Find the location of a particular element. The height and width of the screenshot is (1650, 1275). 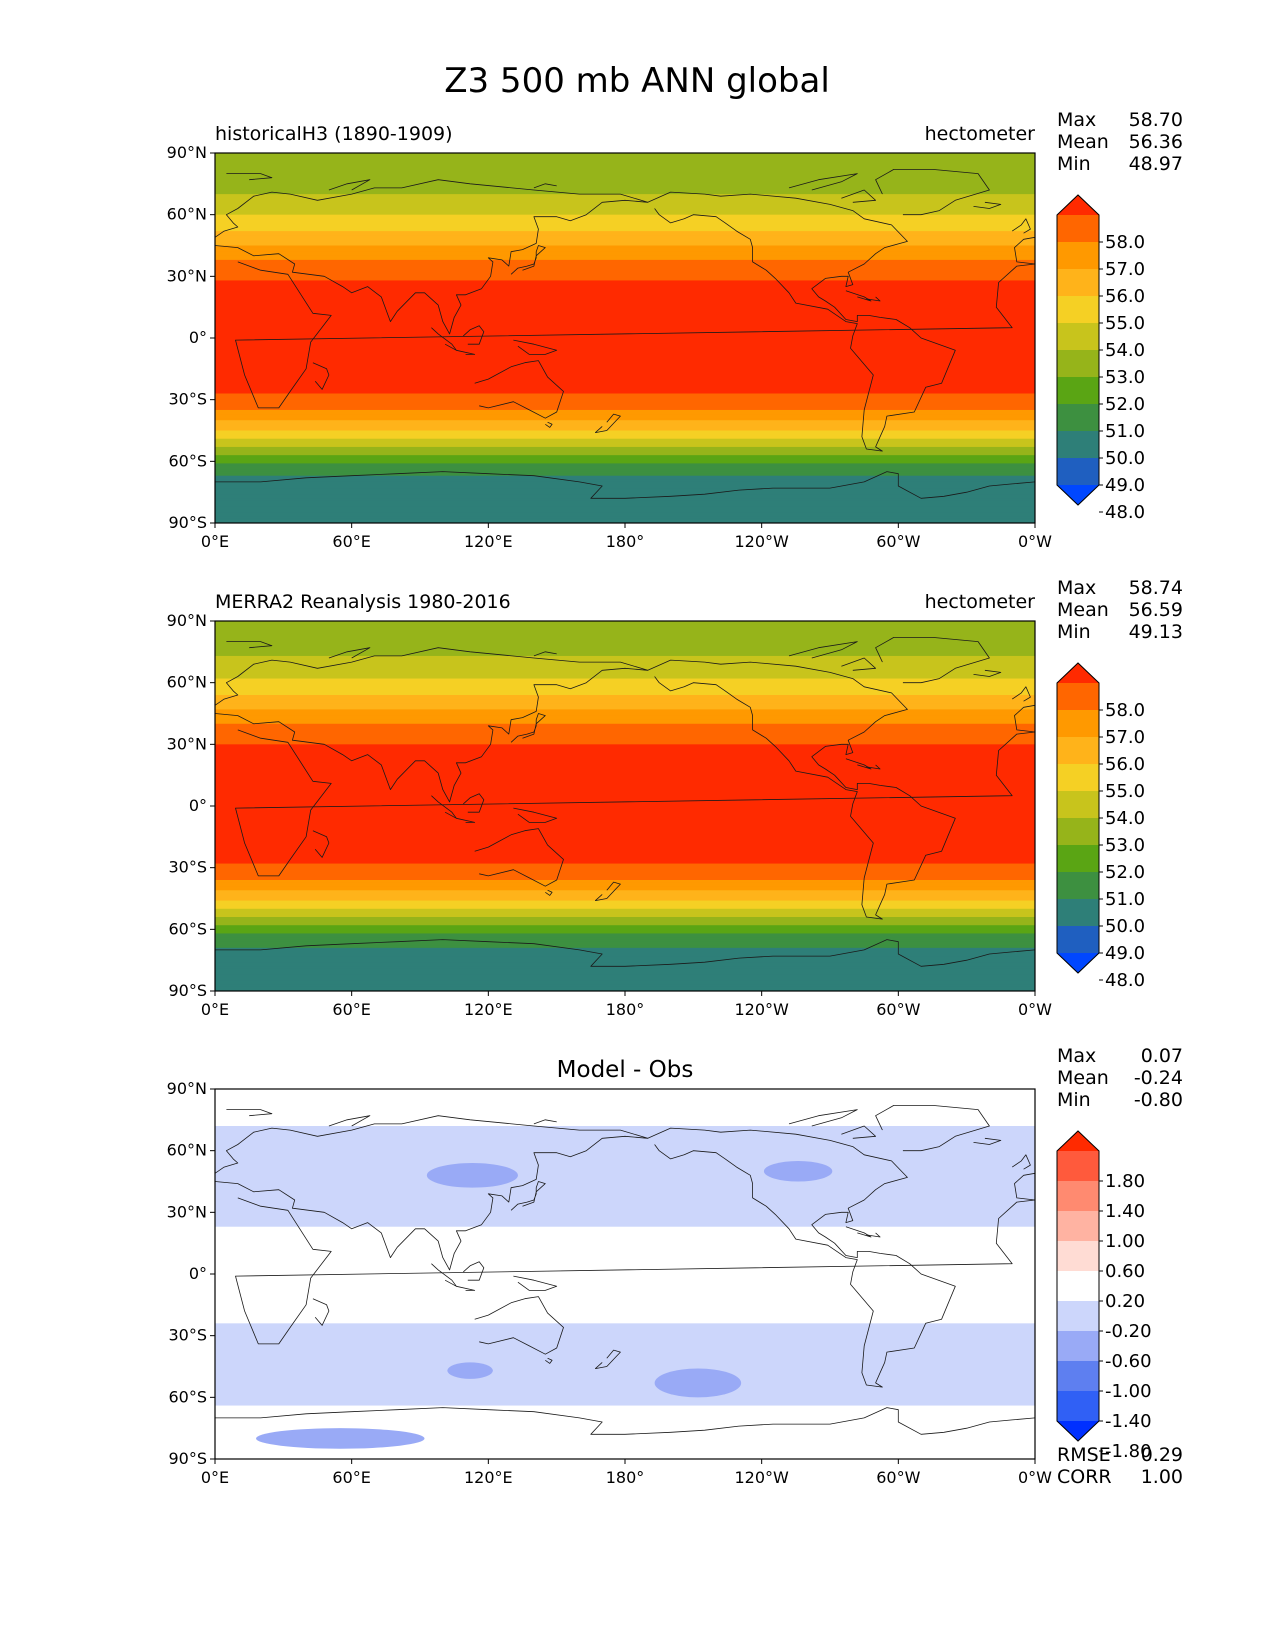

stat-label: Mean is located at coordinates (1083, 142).